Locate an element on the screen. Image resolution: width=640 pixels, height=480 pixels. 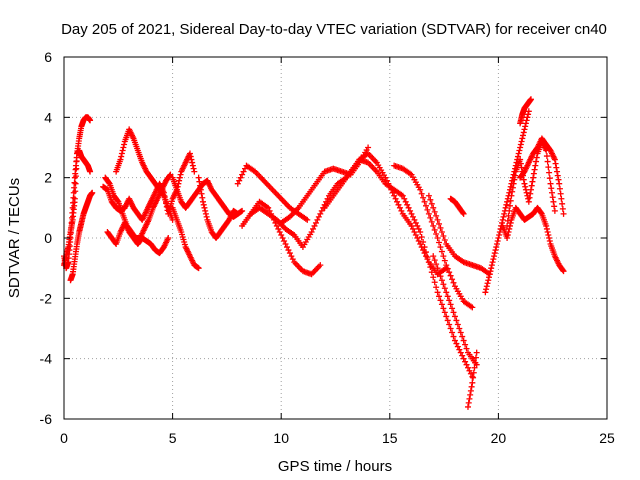
x-tick-label: 0 is located at coordinates (64, 438).